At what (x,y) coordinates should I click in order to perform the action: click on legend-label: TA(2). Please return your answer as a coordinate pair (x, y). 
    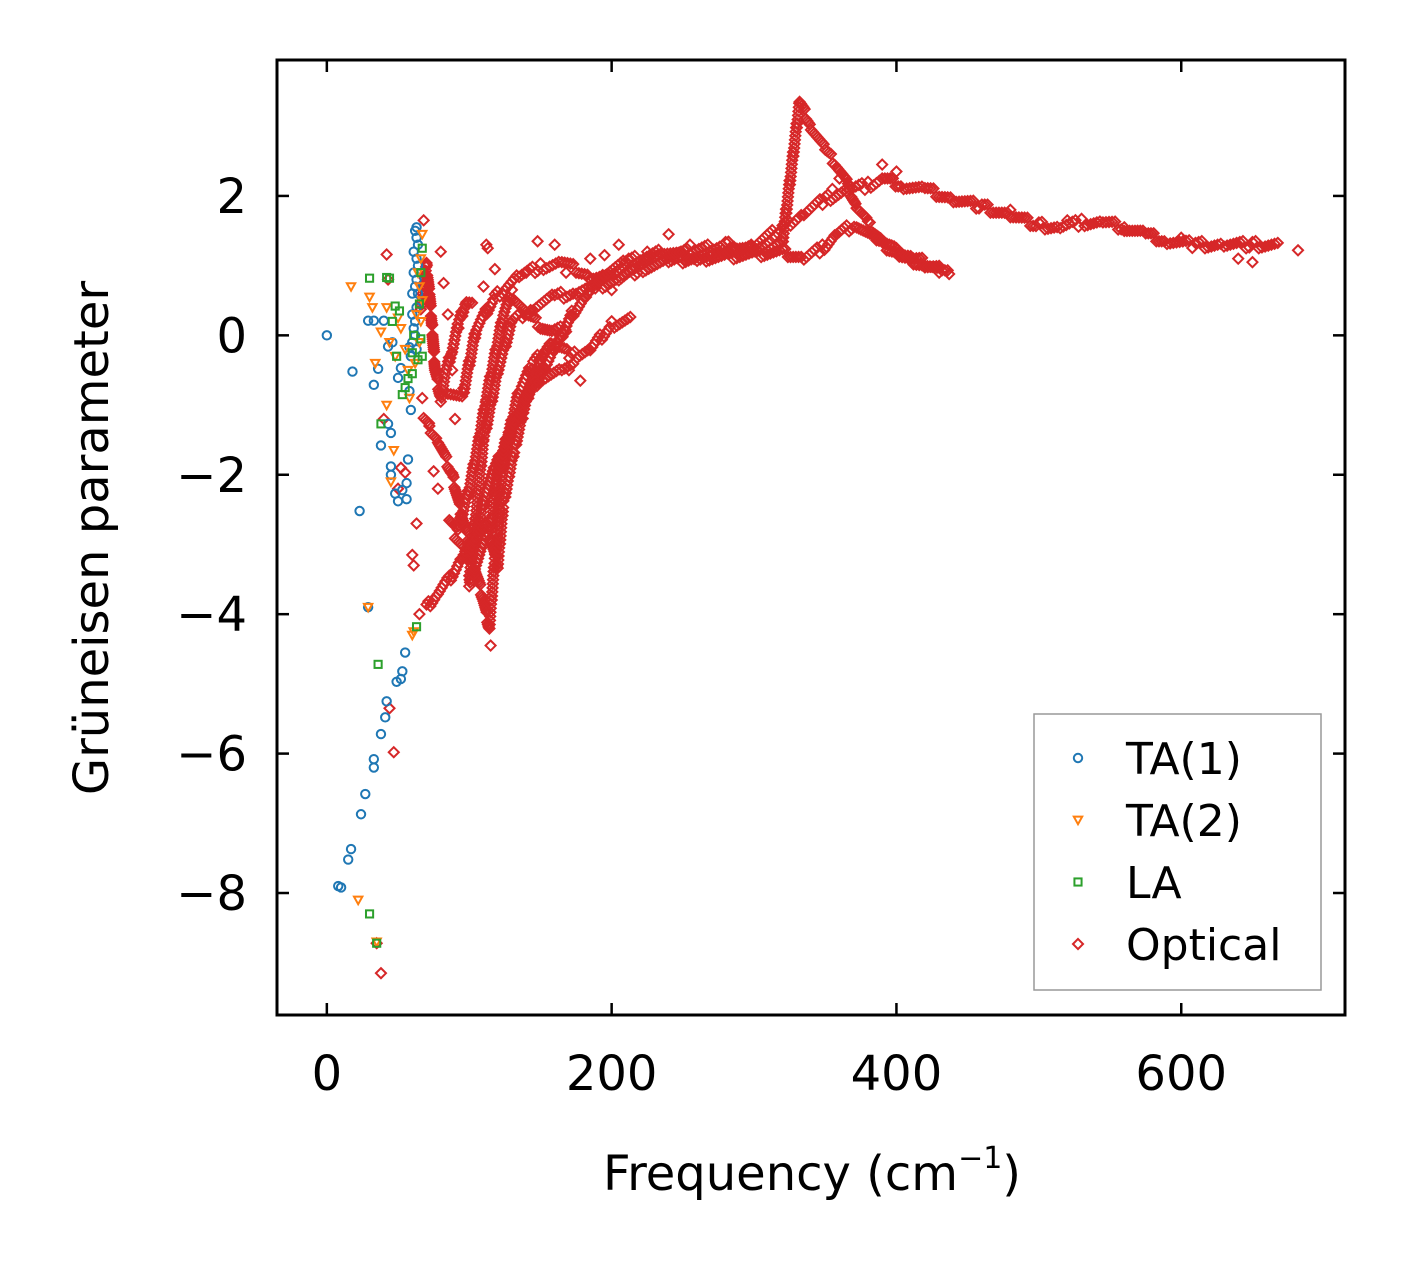
    Looking at the image, I should click on (1183, 821).